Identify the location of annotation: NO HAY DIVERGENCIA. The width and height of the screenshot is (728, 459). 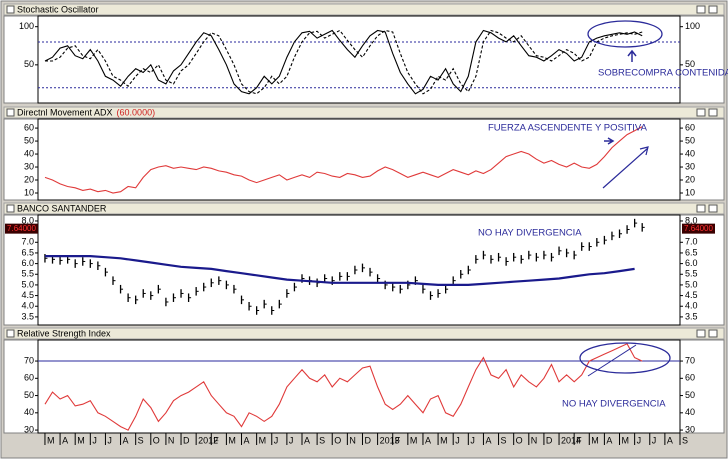
(530, 233).